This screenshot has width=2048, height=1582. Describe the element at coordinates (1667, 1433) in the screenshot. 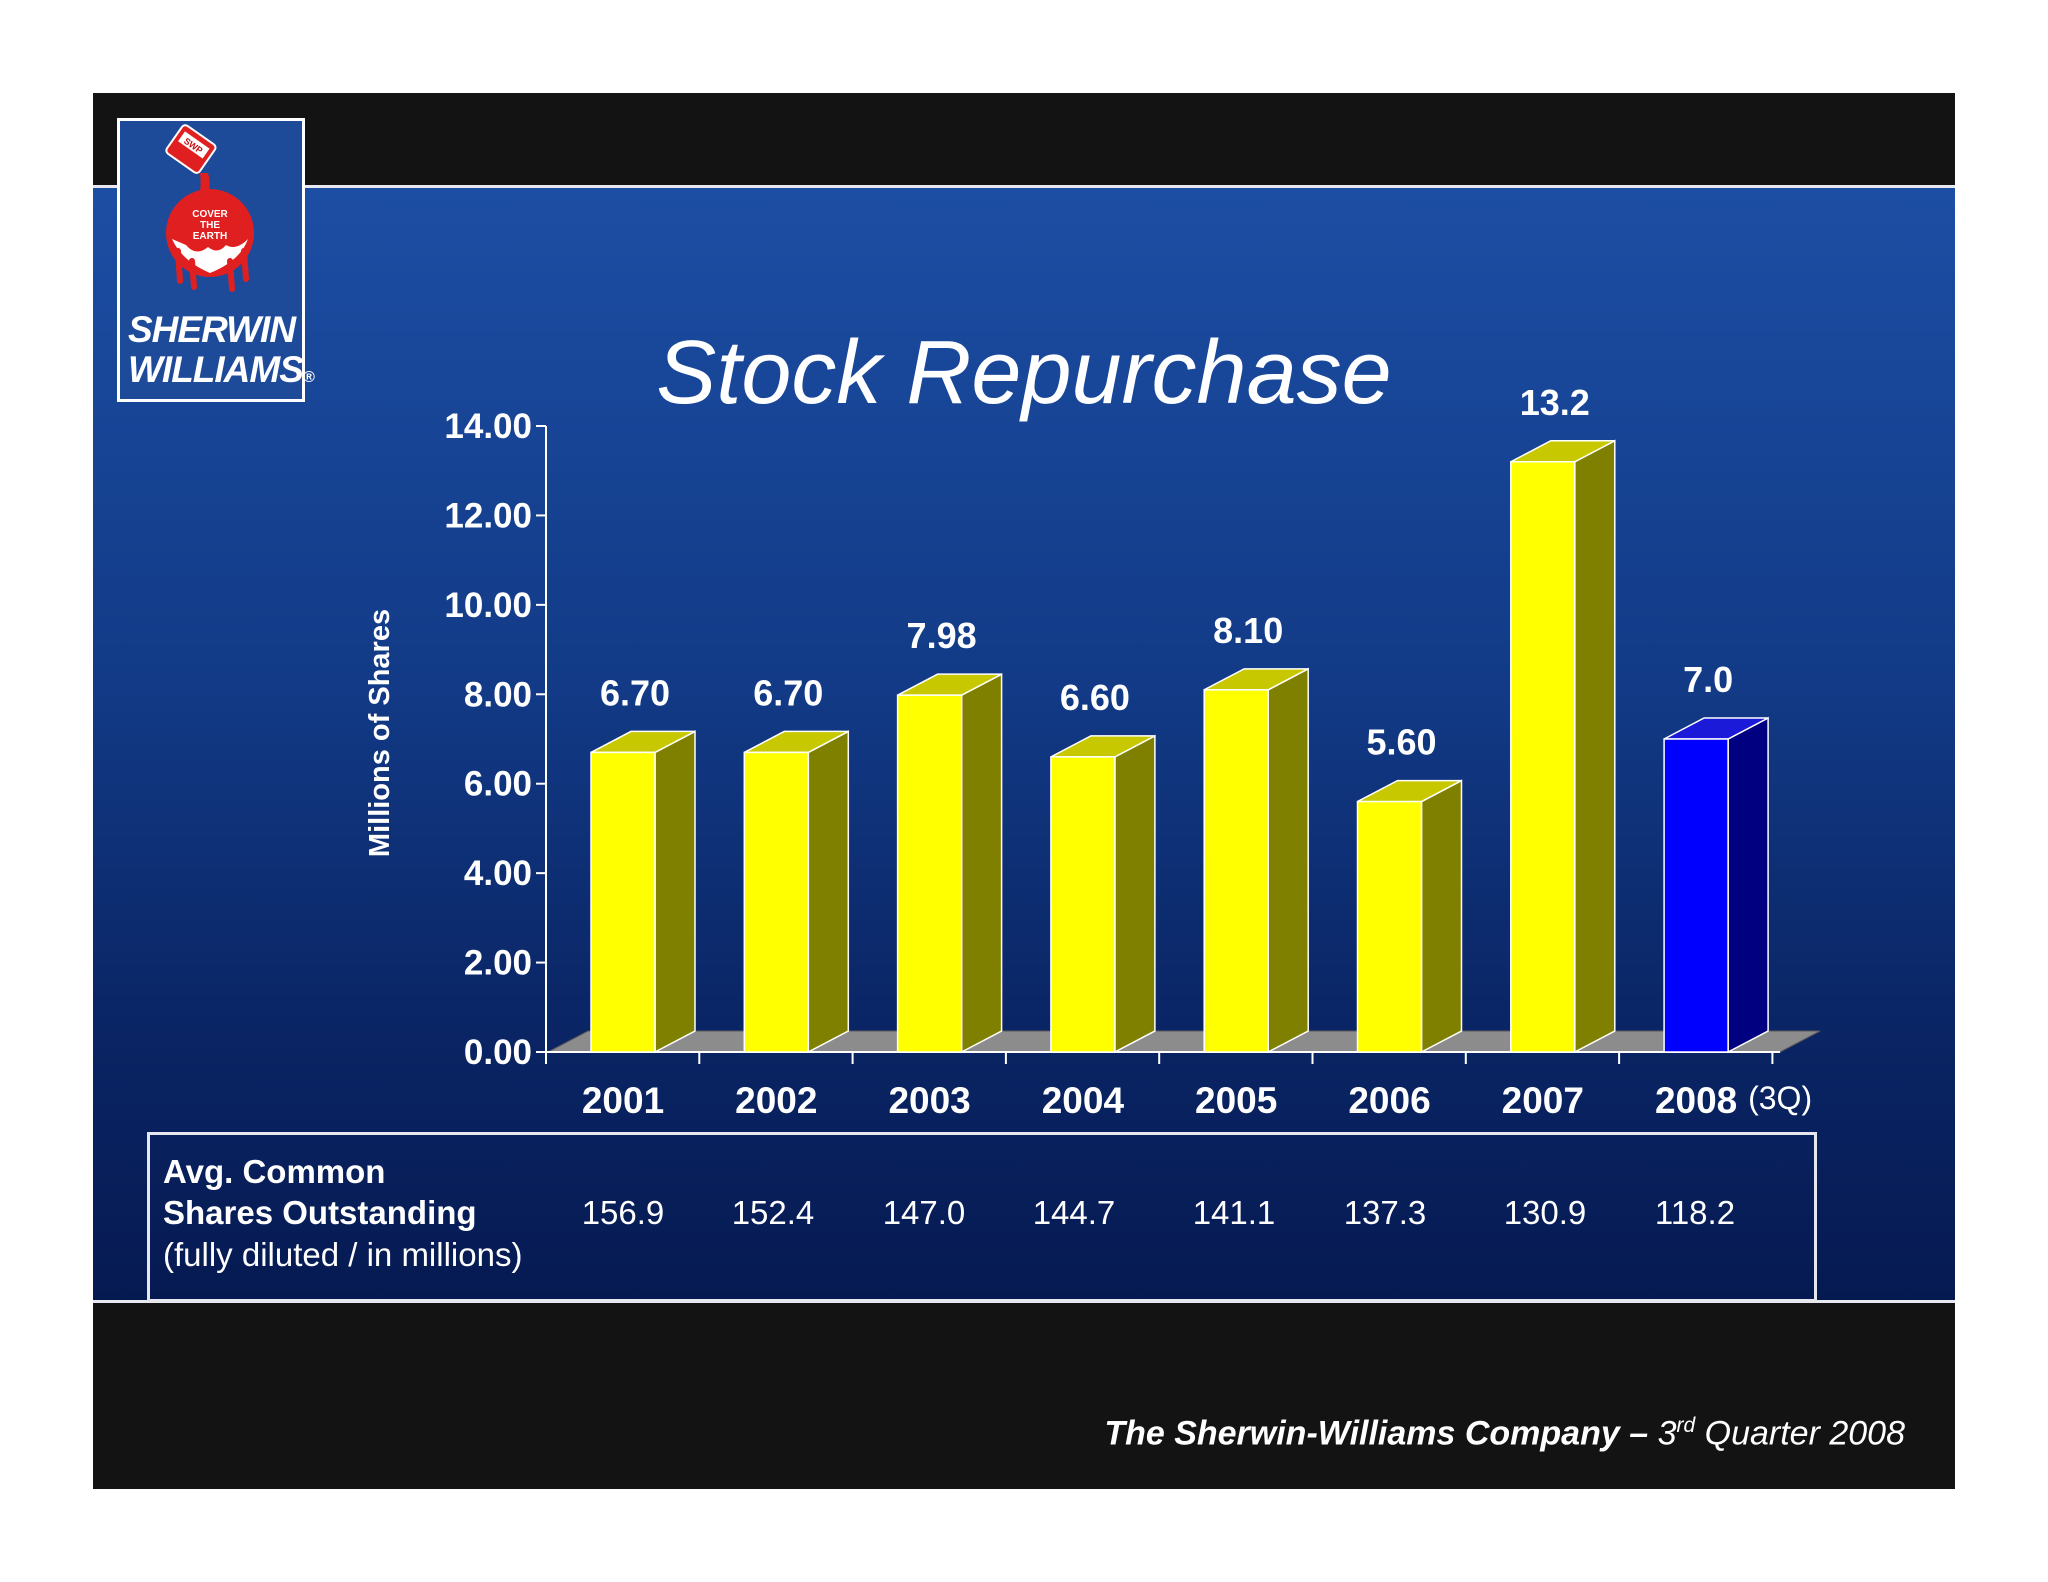

I see `footer-ordinal: 3` at that location.